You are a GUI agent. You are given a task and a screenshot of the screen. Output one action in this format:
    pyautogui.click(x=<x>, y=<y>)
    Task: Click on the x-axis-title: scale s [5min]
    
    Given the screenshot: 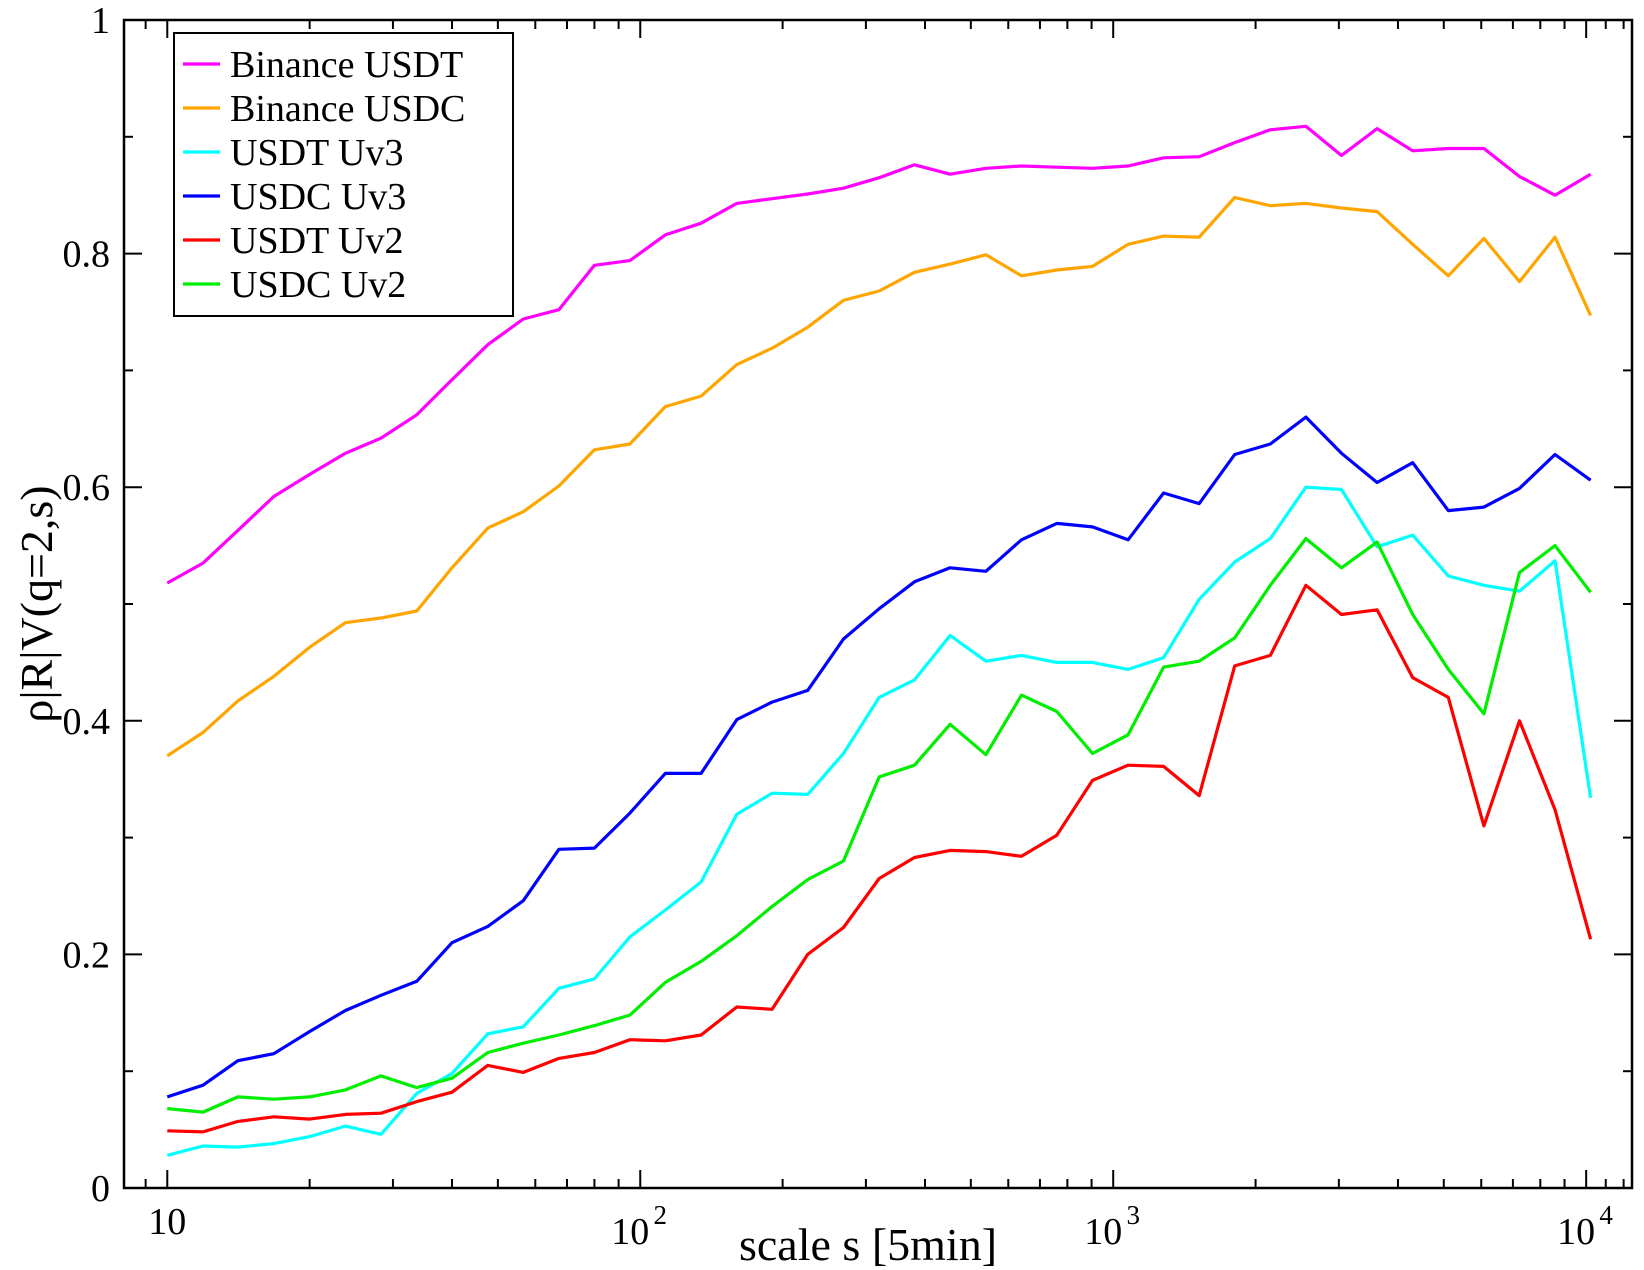 What is the action you would take?
    pyautogui.click(x=868, y=1244)
    